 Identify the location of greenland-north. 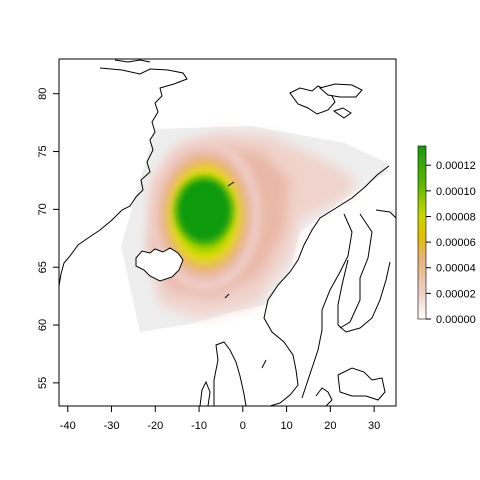
(132, 61).